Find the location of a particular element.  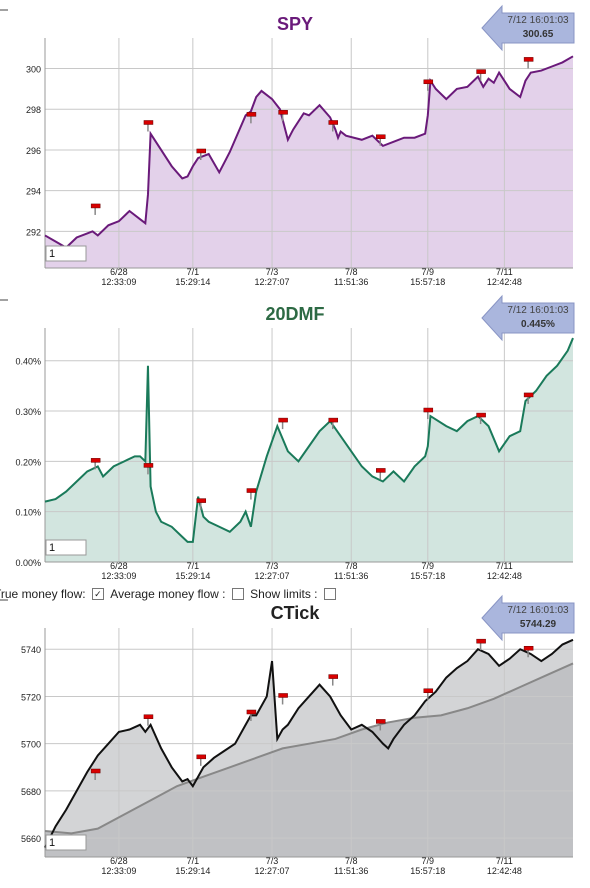

y-tick-label: 292 is located at coordinates (33, 232).